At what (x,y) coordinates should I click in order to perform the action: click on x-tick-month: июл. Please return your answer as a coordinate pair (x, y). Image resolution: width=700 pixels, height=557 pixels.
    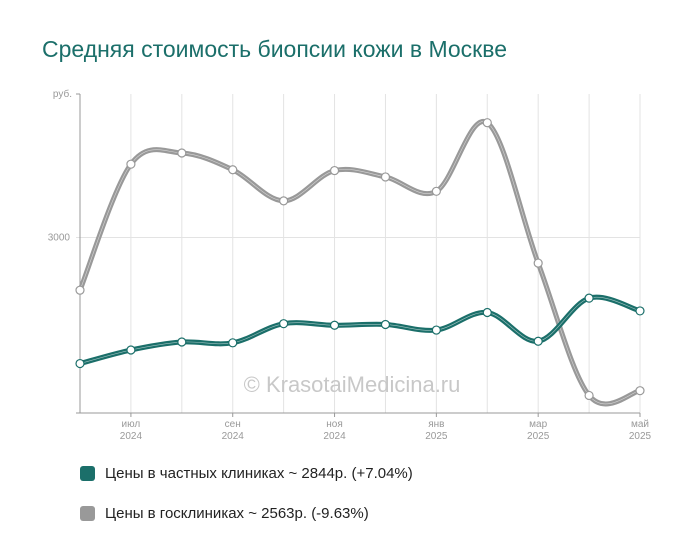
    Looking at the image, I should click on (131, 424).